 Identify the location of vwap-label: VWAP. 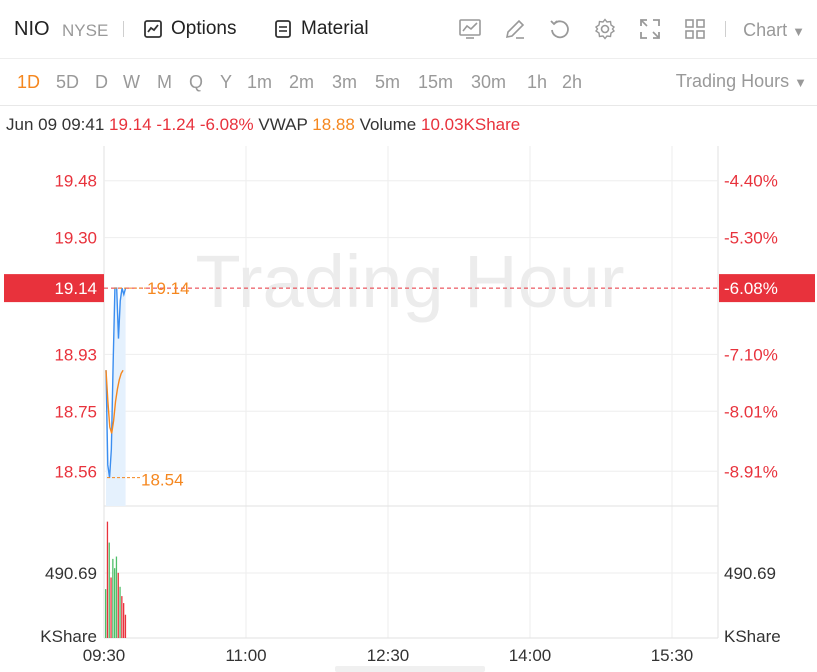
(283, 124).